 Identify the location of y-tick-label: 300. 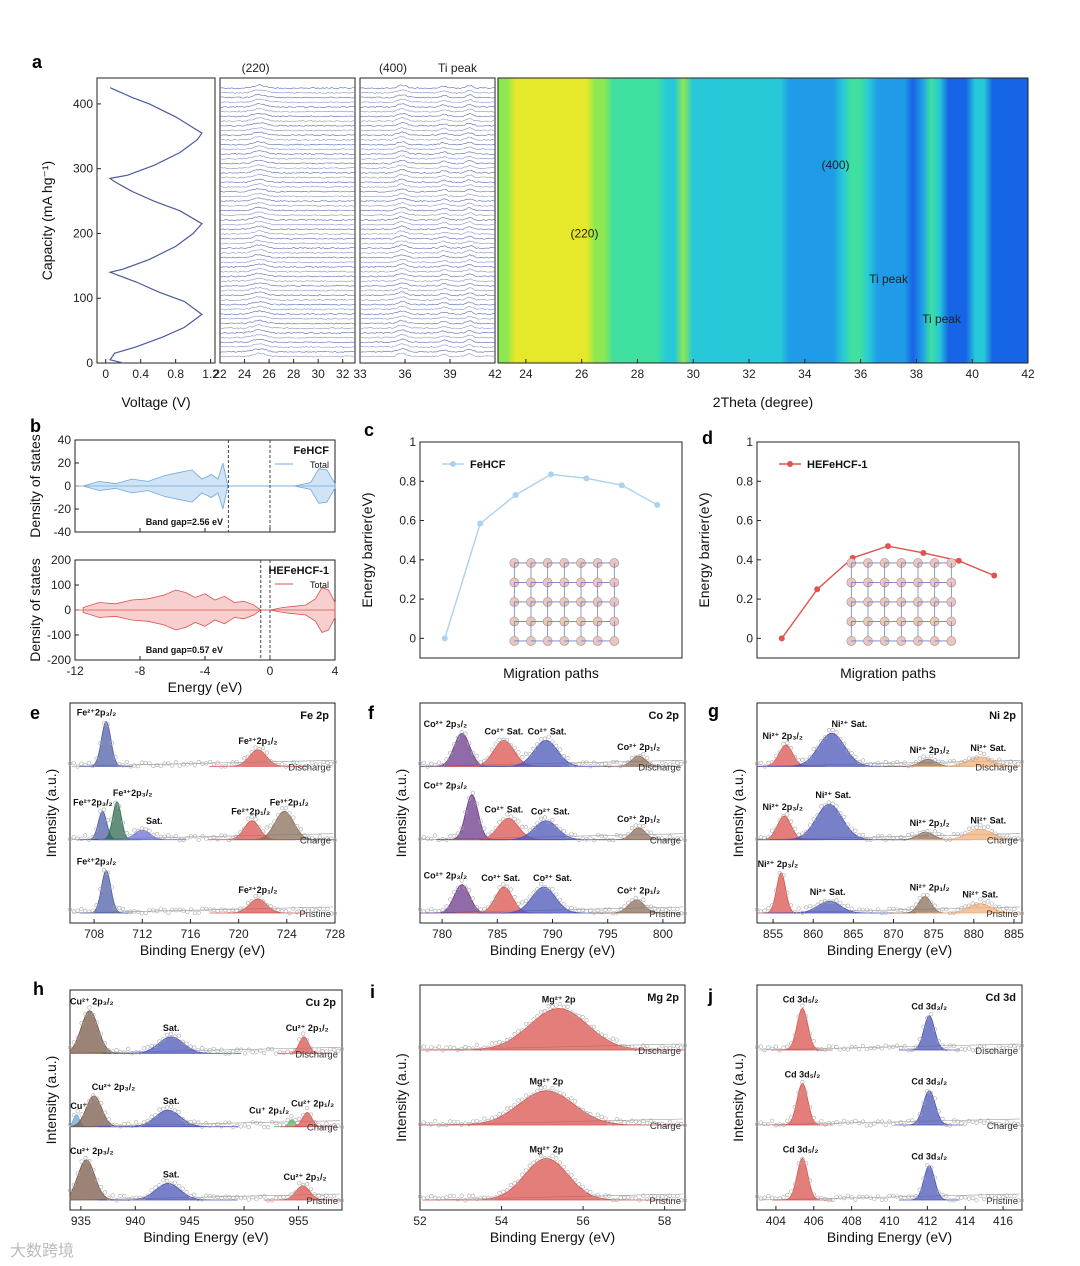
(83, 169).